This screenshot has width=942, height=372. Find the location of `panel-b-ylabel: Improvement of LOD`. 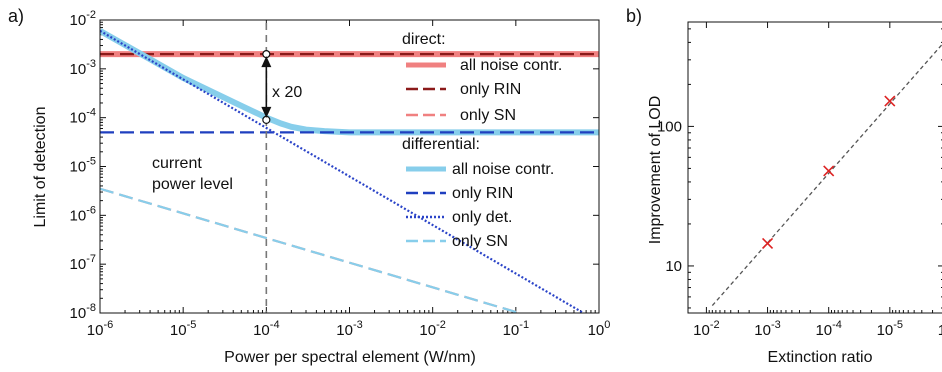

panel-b-ylabel: Improvement of LOD is located at coordinates (655, 170).